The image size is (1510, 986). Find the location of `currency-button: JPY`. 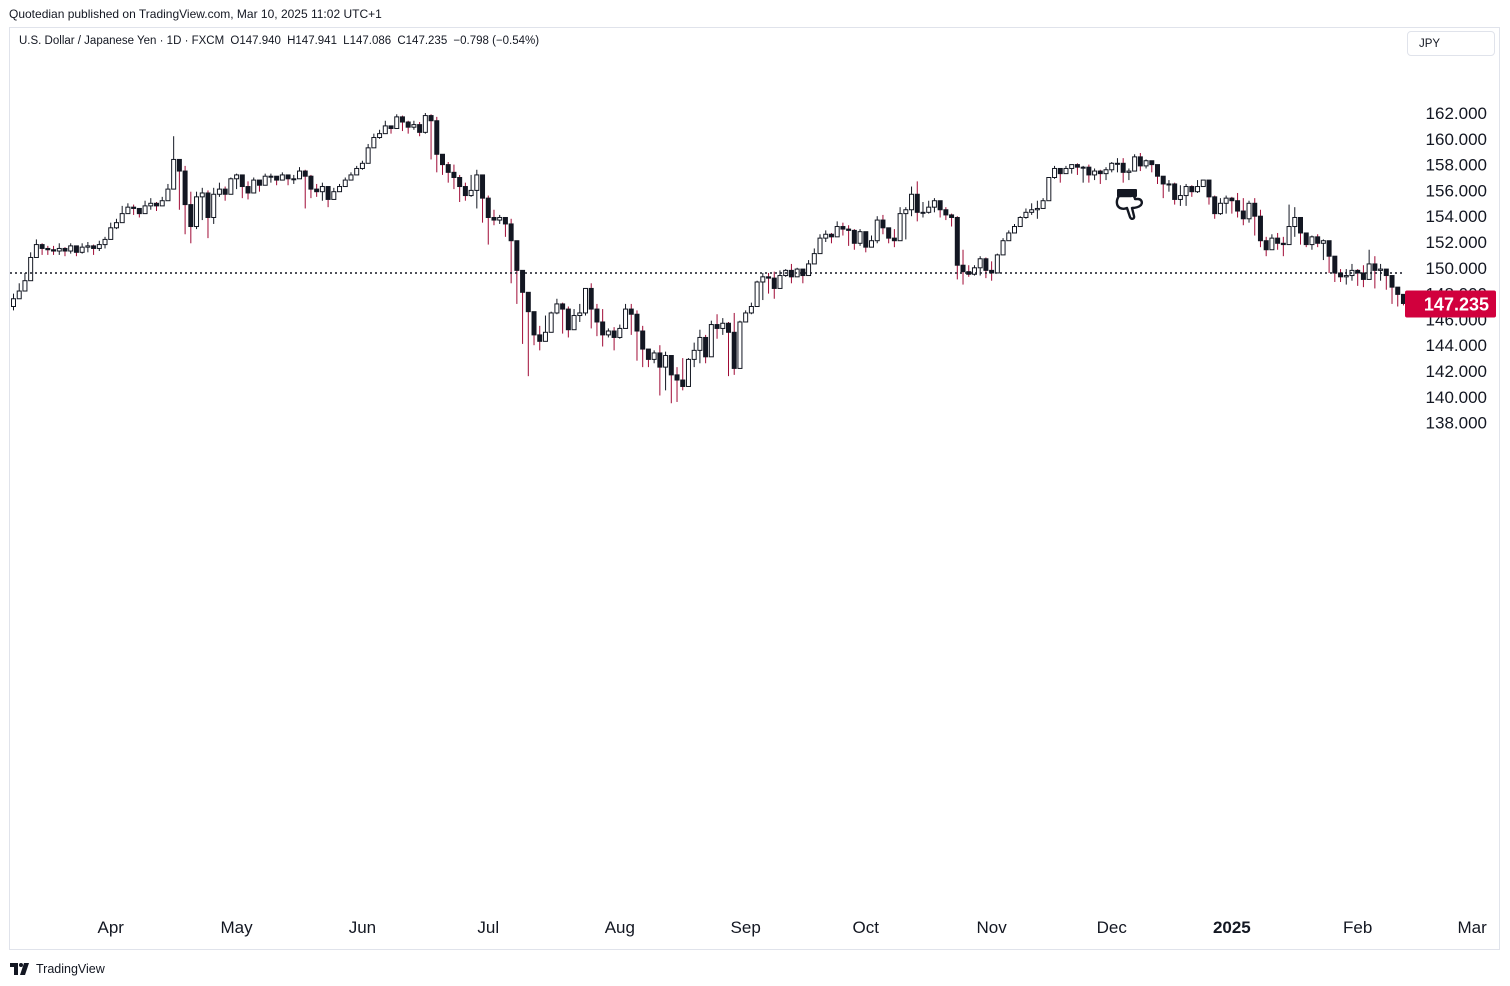

currency-button: JPY is located at coordinates (1451, 43).